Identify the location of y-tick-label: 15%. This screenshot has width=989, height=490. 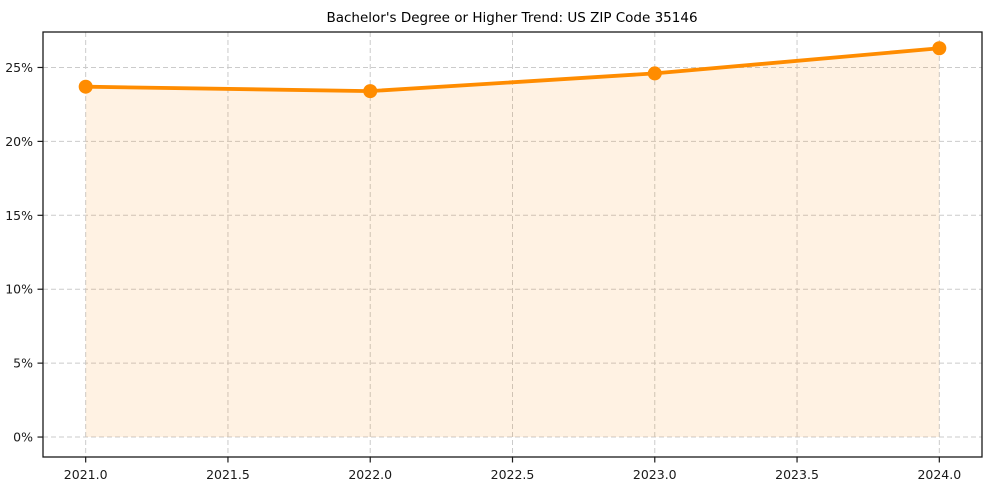
(19, 215).